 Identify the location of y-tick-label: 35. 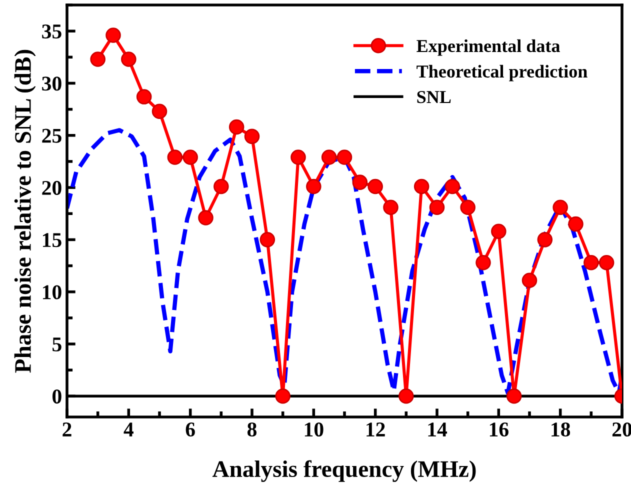
(52, 31).